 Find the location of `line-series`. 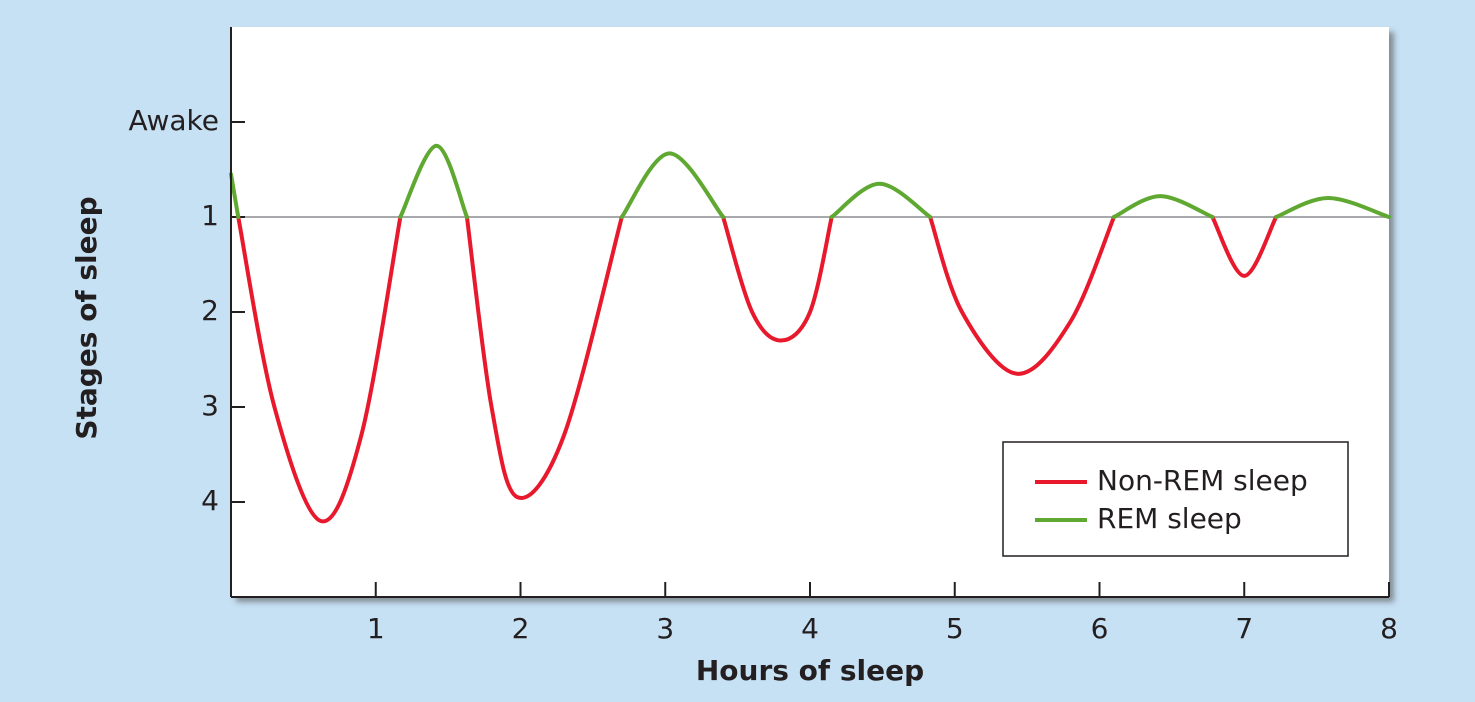

line-series is located at coordinates (810, 181).